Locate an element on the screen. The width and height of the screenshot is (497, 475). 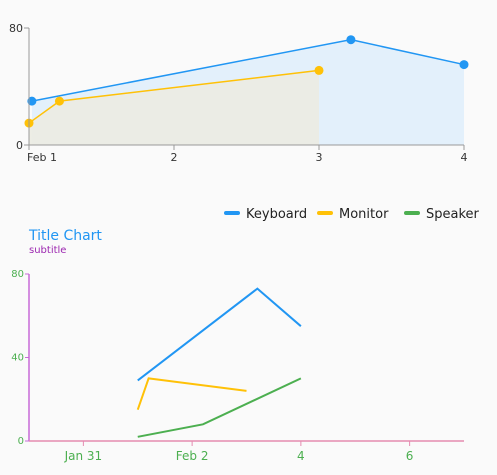
chart-title: Title Chart is located at coordinates (65, 236).